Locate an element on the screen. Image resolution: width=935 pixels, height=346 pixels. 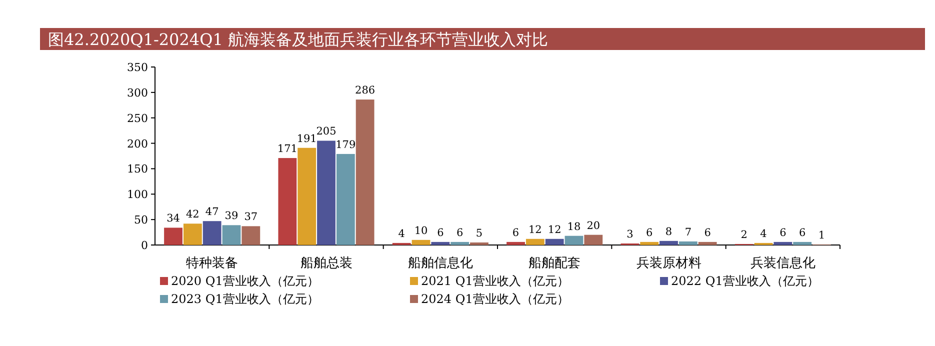
data-label: 18 is located at coordinates (574, 226).